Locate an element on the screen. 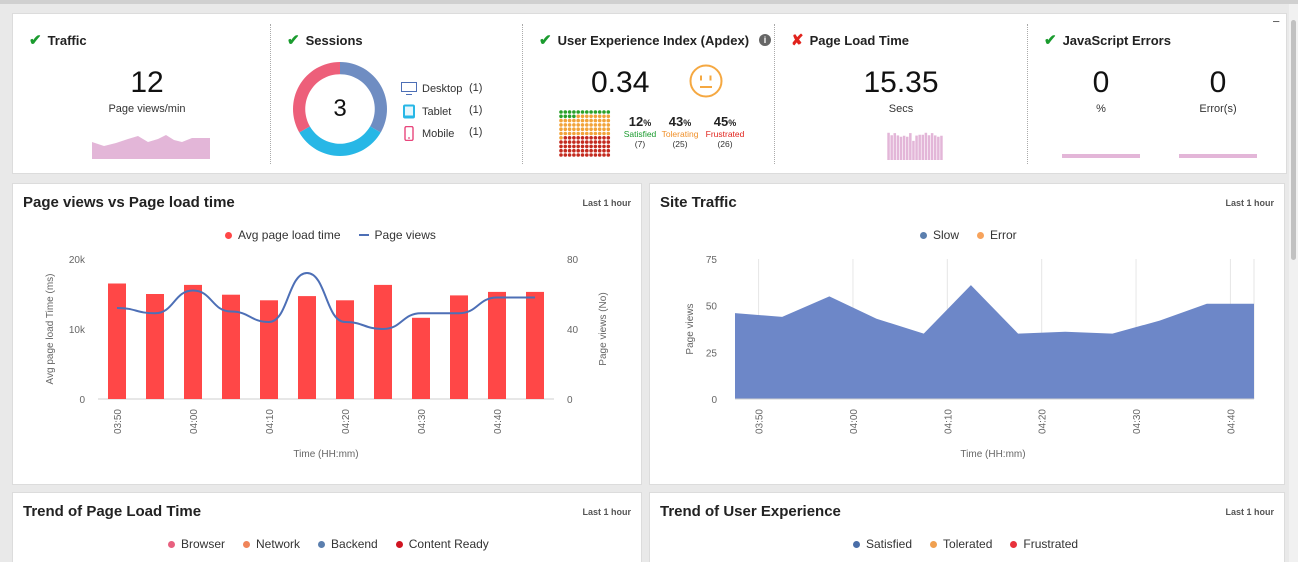 This screenshot has height=562, width=1298. legend-frustrated: Frustrated is located at coordinates (1044, 544).